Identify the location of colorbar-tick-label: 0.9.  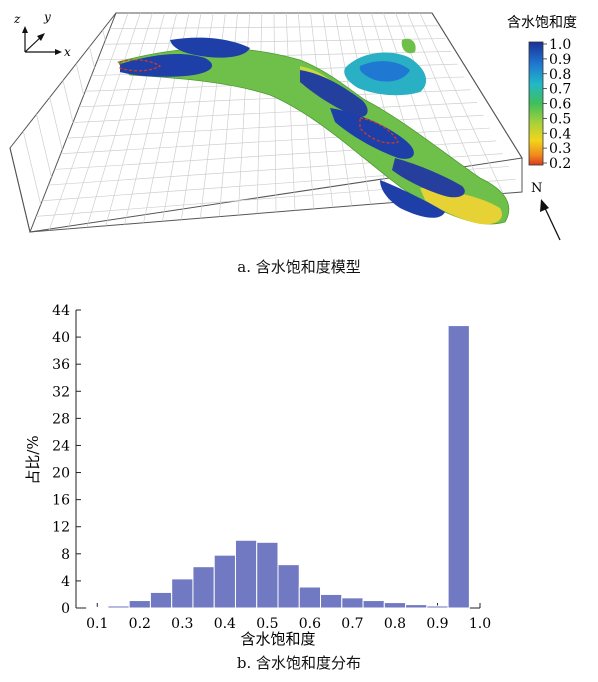
(560, 60).